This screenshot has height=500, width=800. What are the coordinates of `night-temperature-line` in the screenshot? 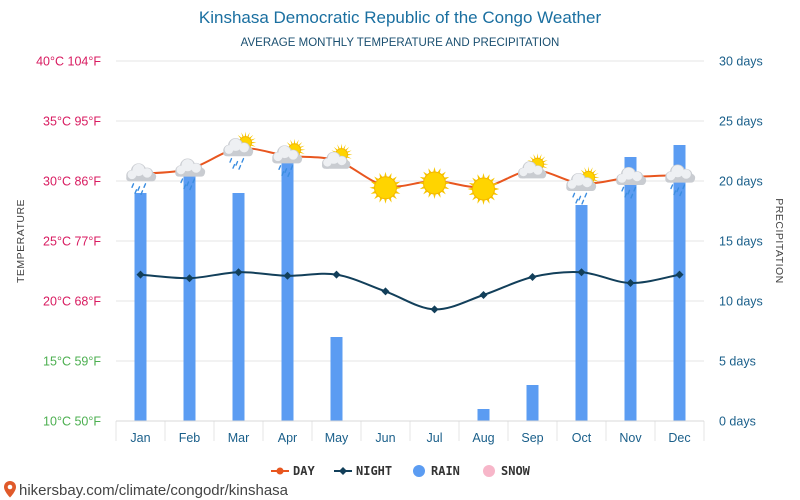 It's located at (410, 290).